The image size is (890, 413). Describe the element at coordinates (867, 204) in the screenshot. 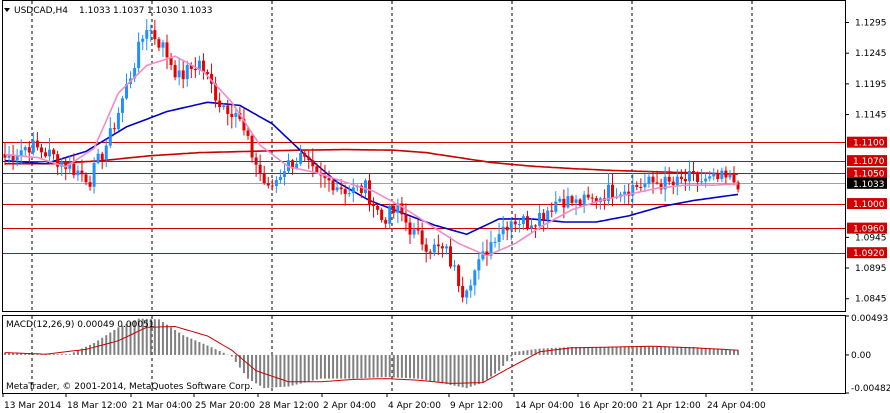

I see `level-price-label: 1.1000` at that location.